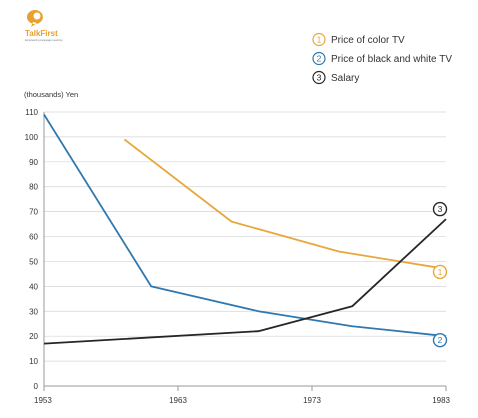 This screenshot has width=478, height=418. What do you see at coordinates (51, 94) in the screenshot?
I see `y-axis-label: (thousands) Yen` at bounding box center [51, 94].